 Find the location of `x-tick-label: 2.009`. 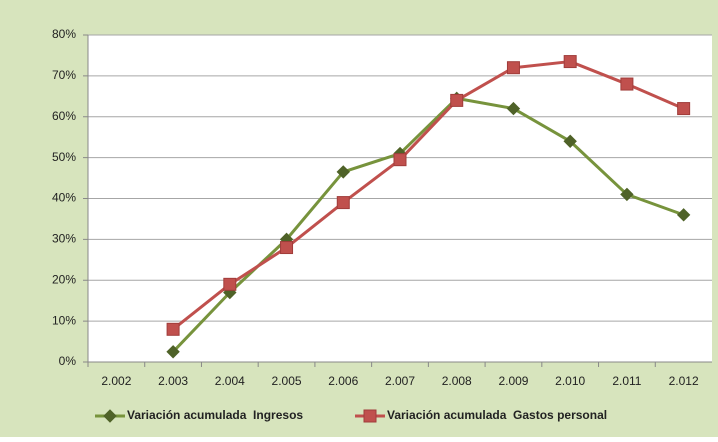

x-tick-label: 2.009 is located at coordinates (513, 381).